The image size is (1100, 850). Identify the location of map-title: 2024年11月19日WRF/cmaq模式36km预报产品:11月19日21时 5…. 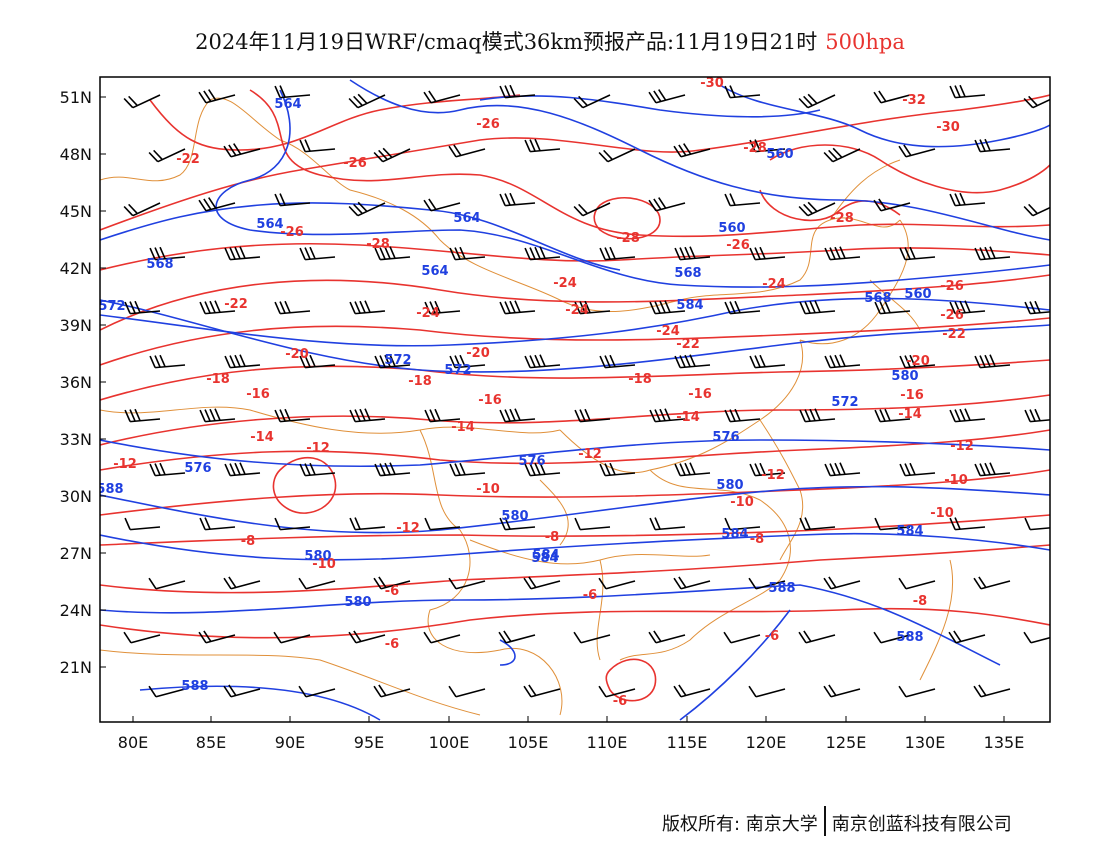
(550, 41).